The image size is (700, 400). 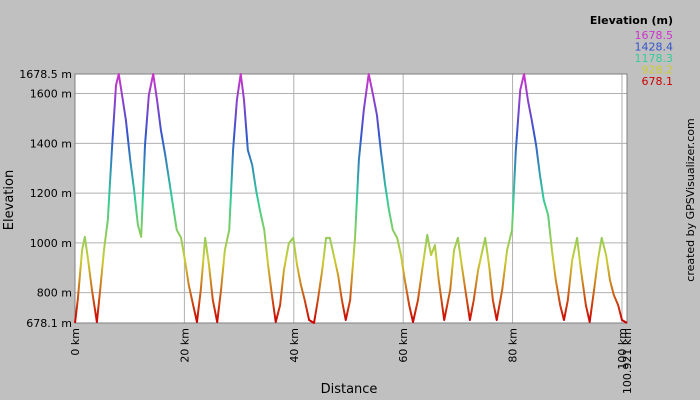 I want to click on y-tick-label: 678.1 m, so click(x=49, y=323).